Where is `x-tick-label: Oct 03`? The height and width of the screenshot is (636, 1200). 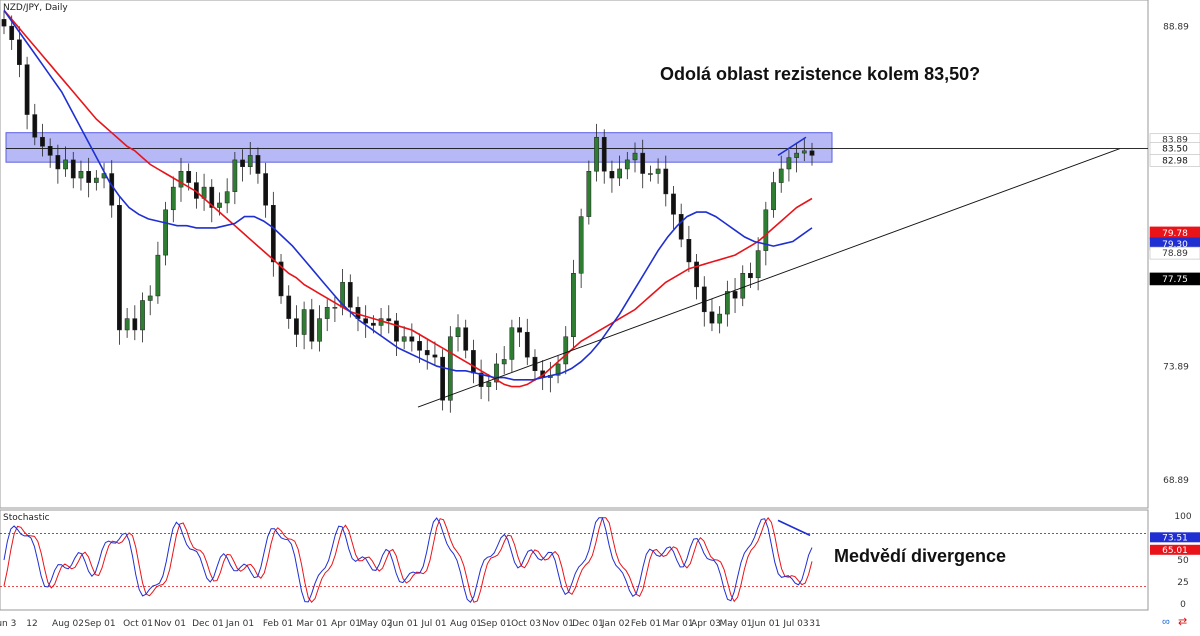
x-tick-label: Oct 03 is located at coordinates (526, 624).